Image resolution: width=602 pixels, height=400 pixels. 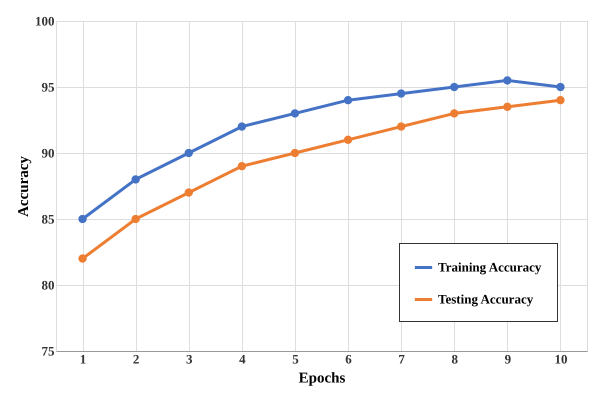 What do you see at coordinates (44, 21) in the screenshot?
I see `y-tick-label: 100` at bounding box center [44, 21].